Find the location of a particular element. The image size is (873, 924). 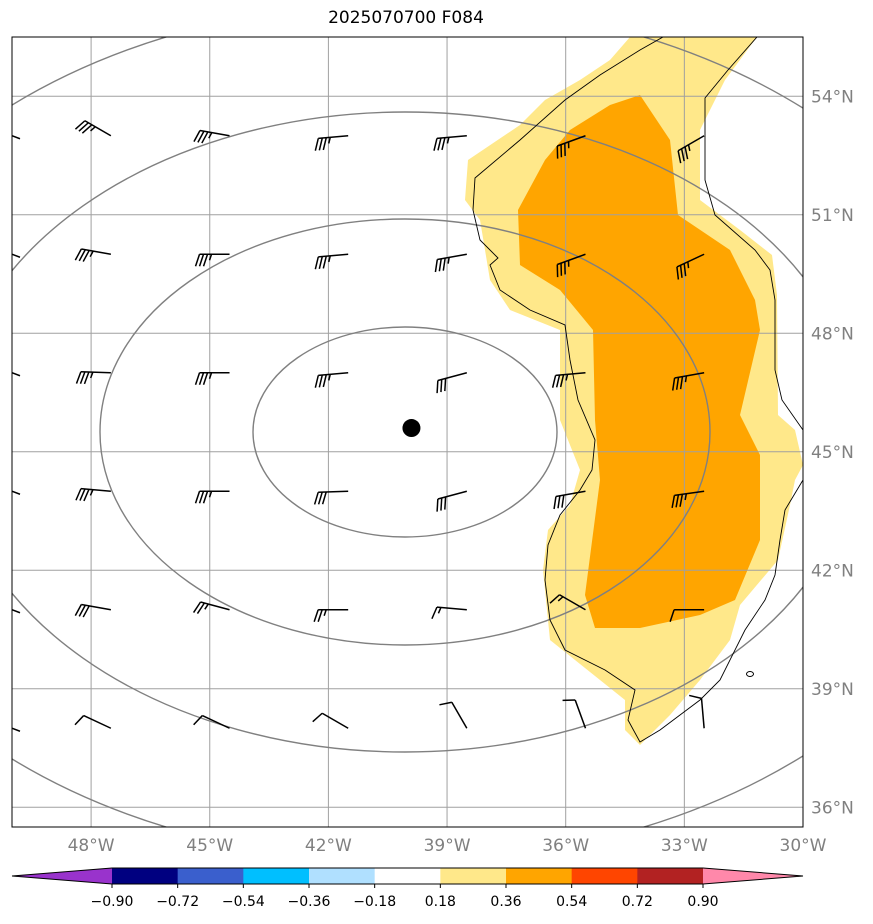

lon-tick-label: 39°W is located at coordinates (447, 846).